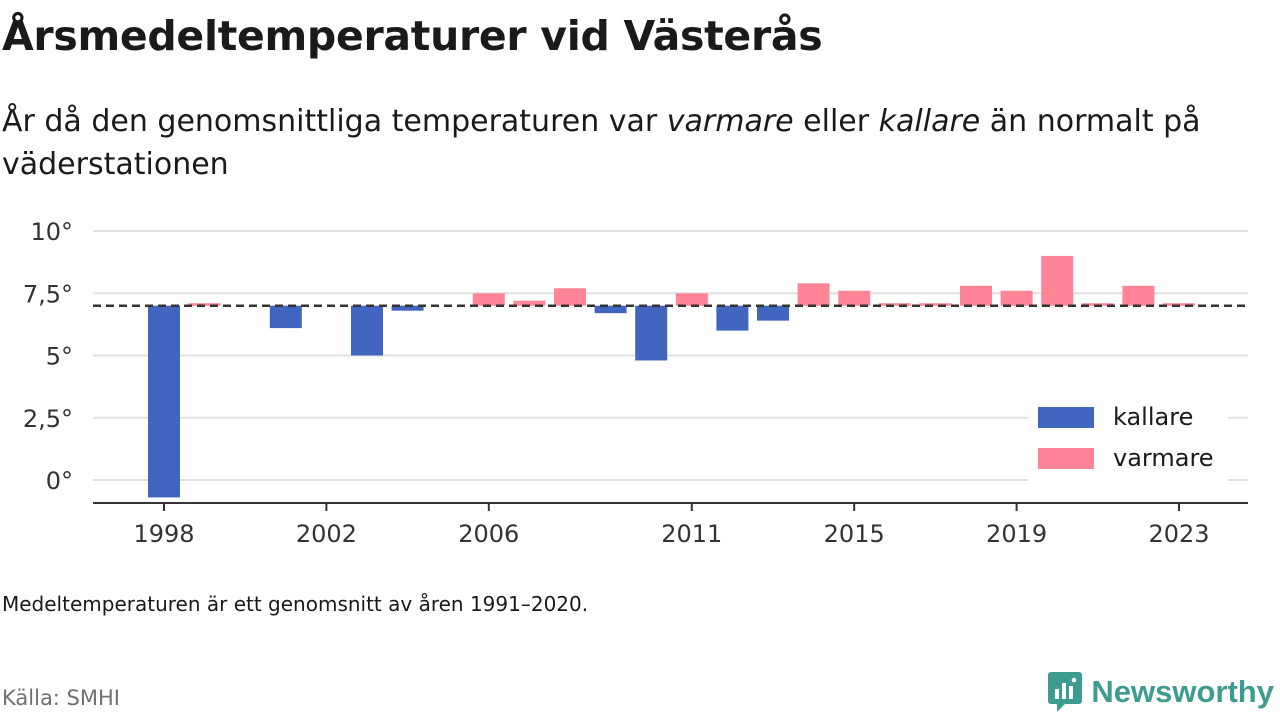 This screenshot has width=1280, height=720. I want to click on subtitle-text-2: eller, so click(836, 121).